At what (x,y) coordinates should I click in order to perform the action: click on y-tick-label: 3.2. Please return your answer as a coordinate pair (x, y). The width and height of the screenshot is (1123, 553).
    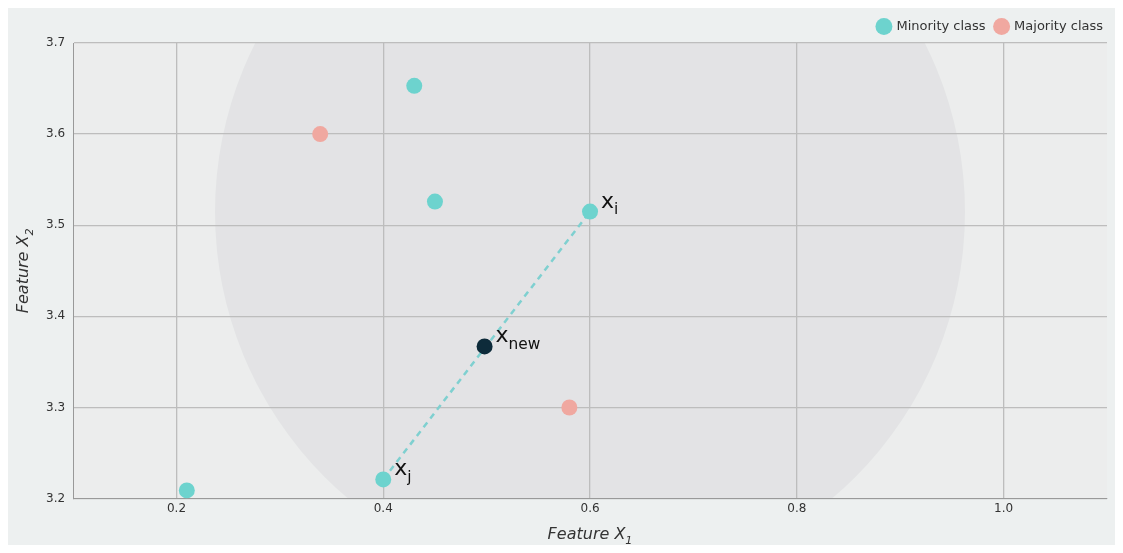
    Looking at the image, I should click on (55, 497).